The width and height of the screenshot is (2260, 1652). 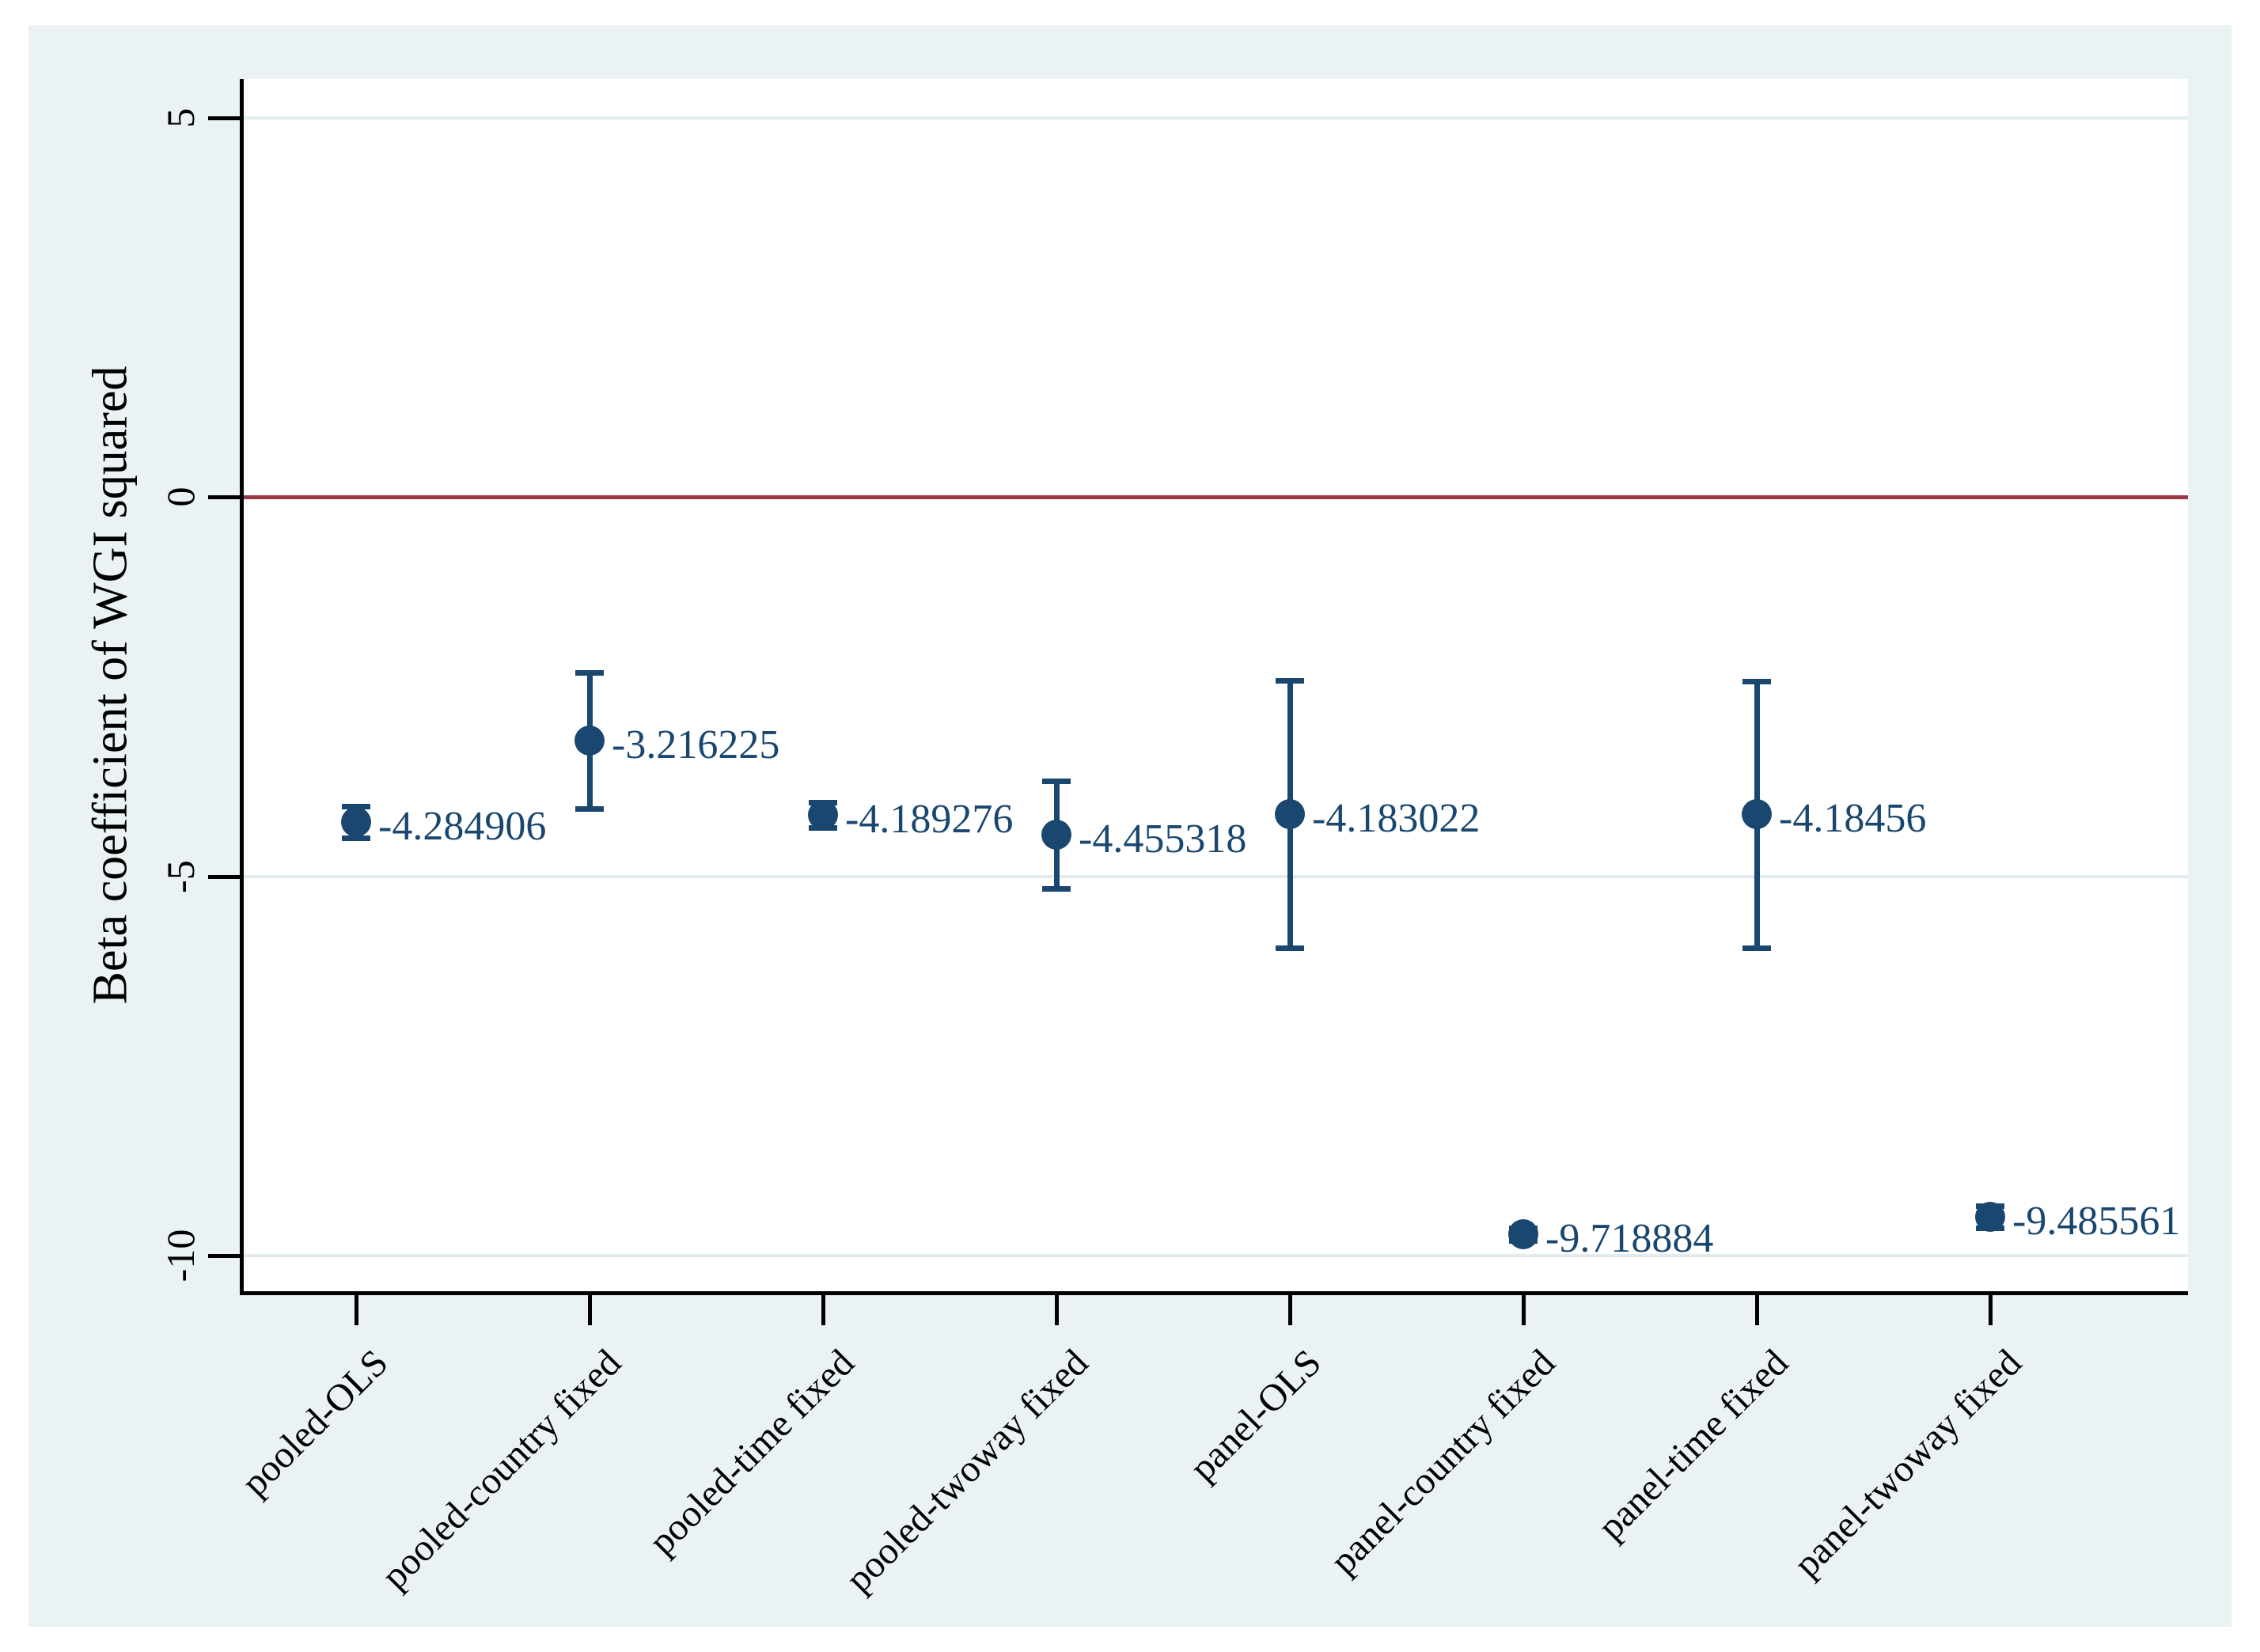 I want to click on zero-reference-line, so click(x=1216, y=497).